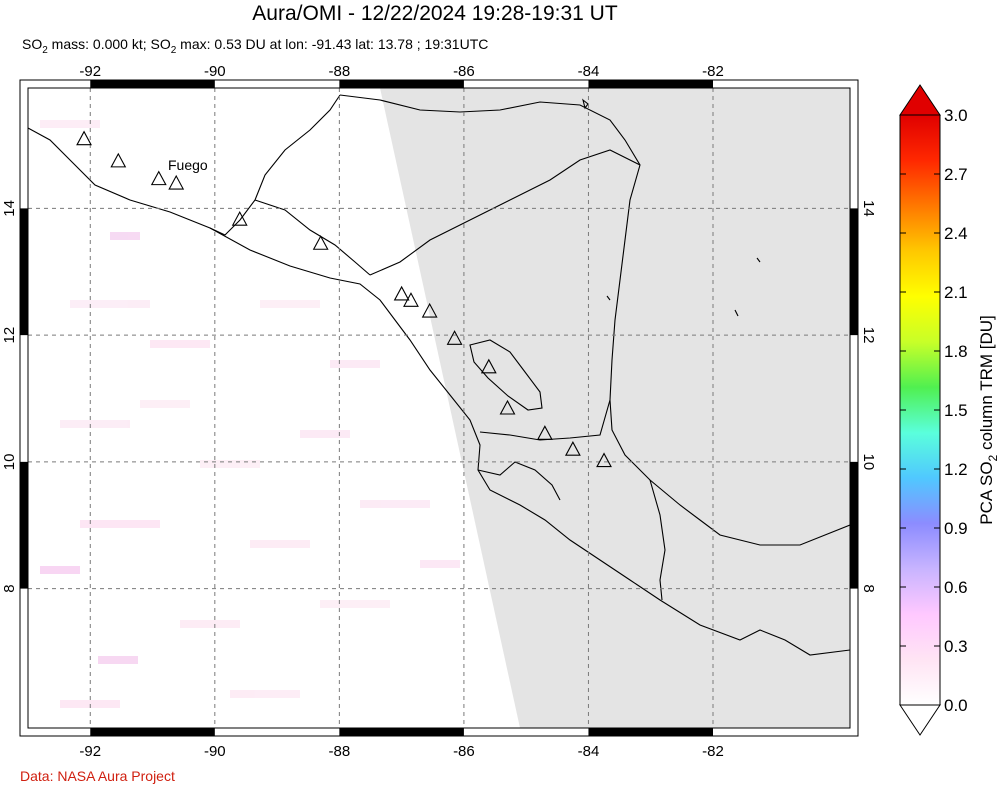 The image size is (999, 800). I want to click on colorbar-tick-label: 1.5, so click(956, 410).